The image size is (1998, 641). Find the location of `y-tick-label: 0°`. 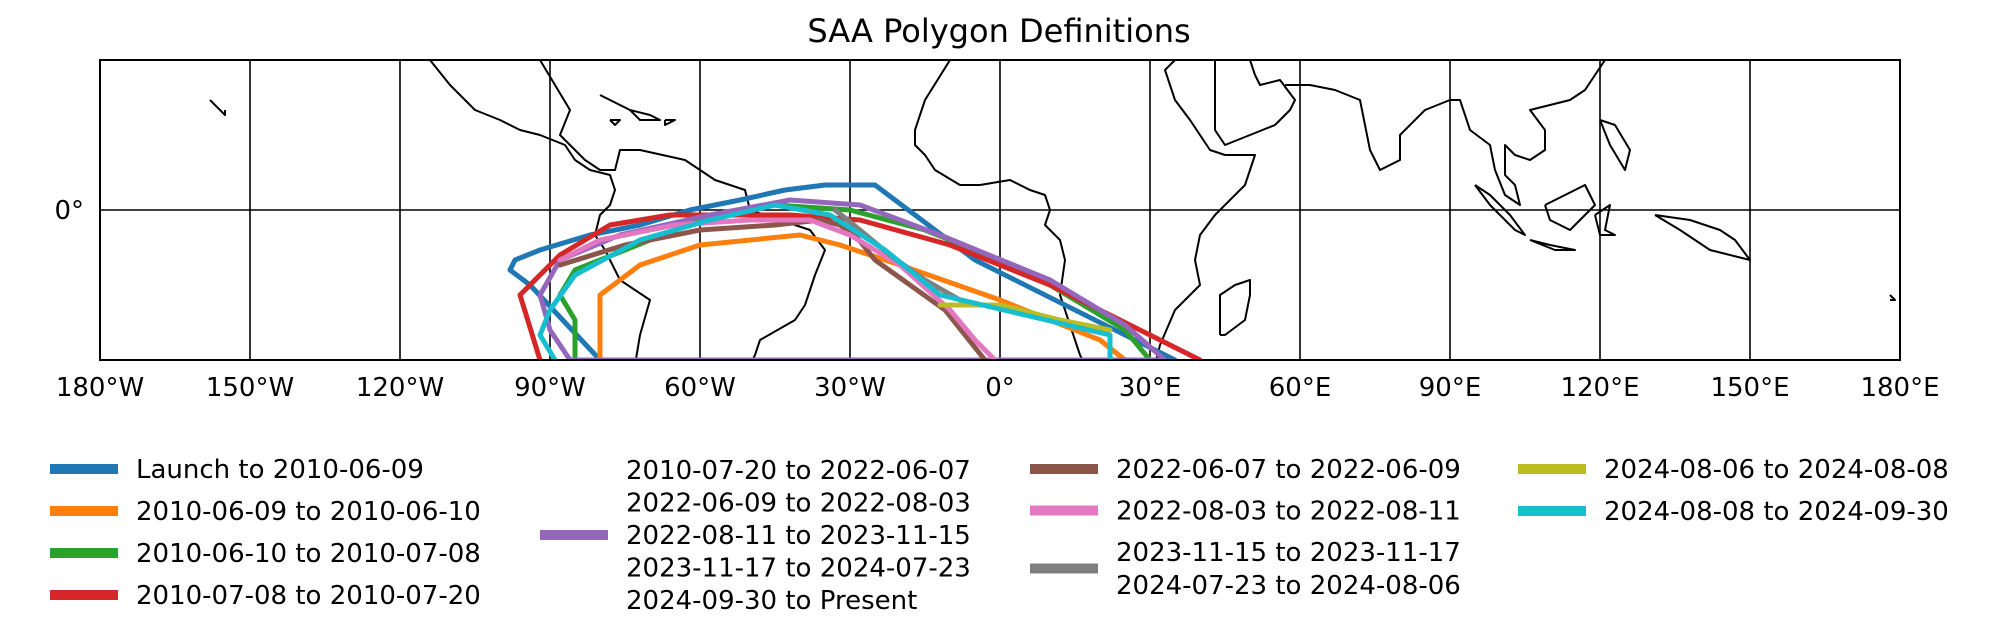

y-tick-label: 0° is located at coordinates (69, 211).